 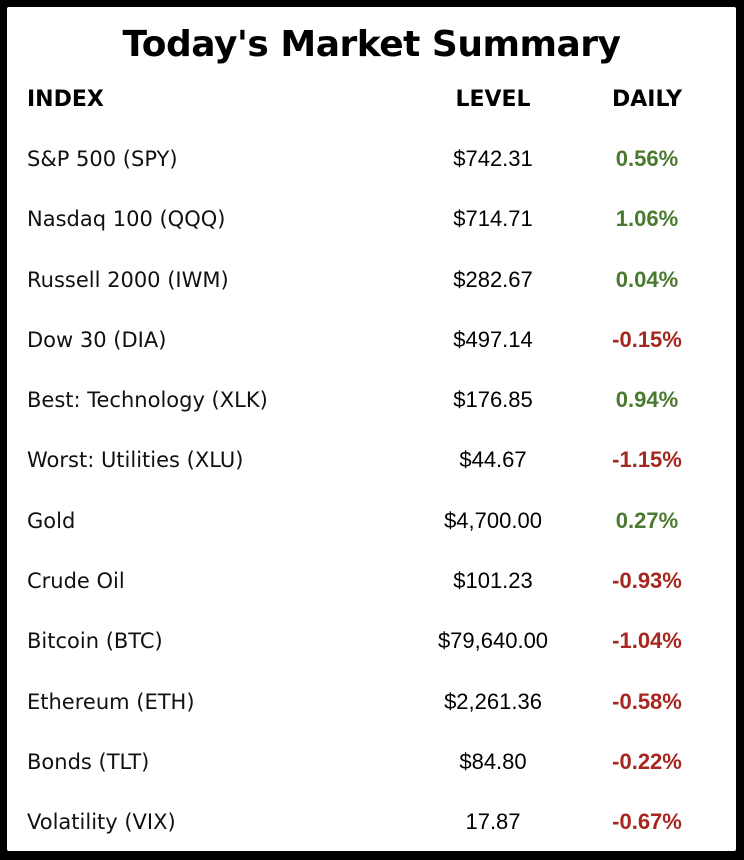 What do you see at coordinates (65, 99) in the screenshot?
I see `column-header-index: INDEX` at bounding box center [65, 99].